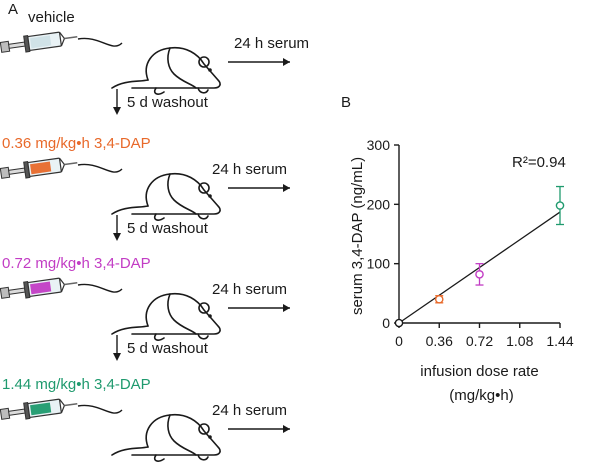 This screenshot has width=597, height=472. Describe the element at coordinates (519, 341) in the screenshot. I see `x-tick-label: 1.08` at that location.